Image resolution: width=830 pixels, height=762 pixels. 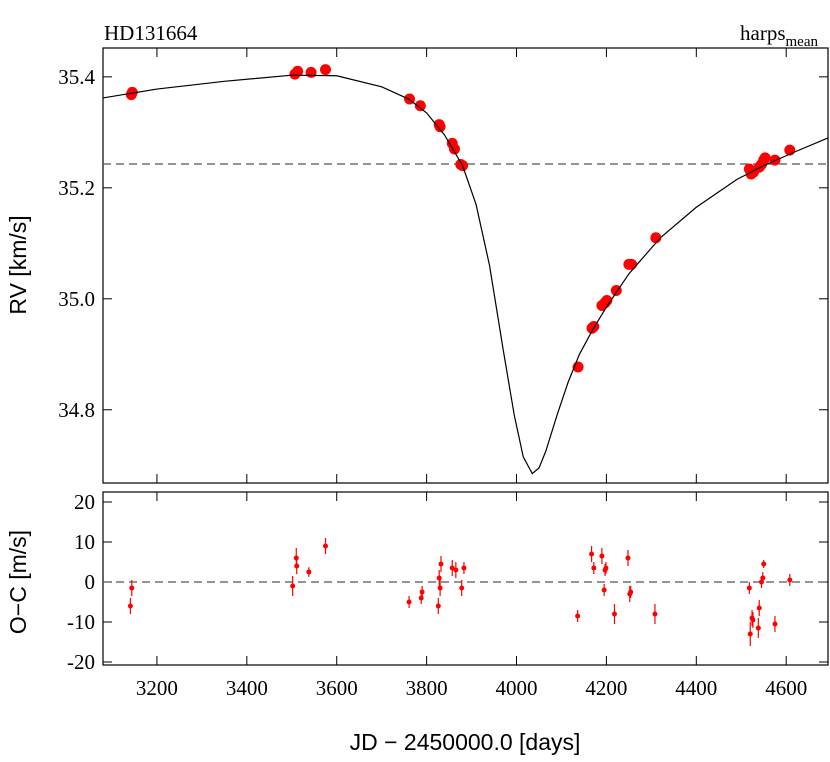 I want to click on y-tick-label: -20, so click(x=81, y=662).